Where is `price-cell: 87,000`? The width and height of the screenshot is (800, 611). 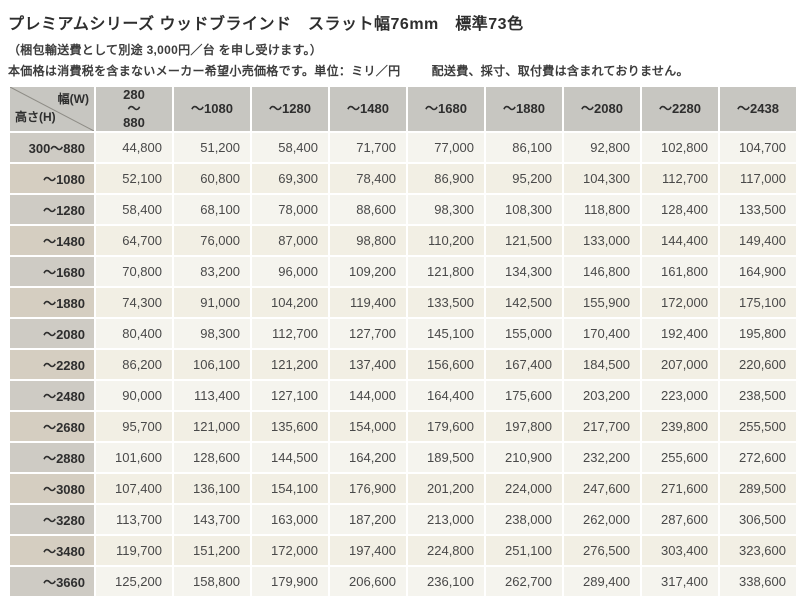
price-cell: 87,000 is located at coordinates (290, 240).